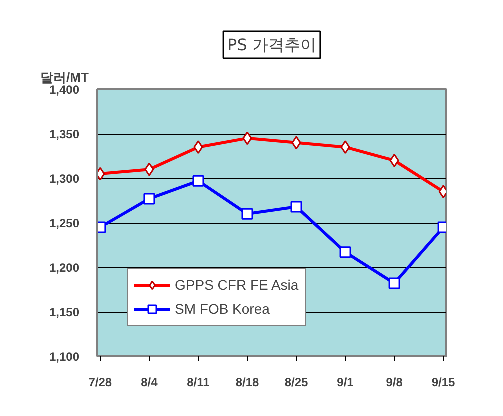 This screenshot has height=416, width=503. I want to click on legend-label: GPPS CFR FE Asia, so click(237, 285).